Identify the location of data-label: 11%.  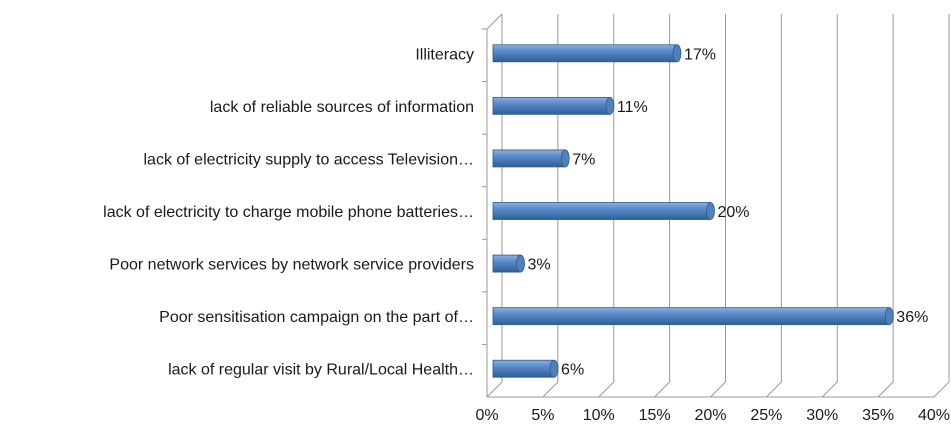
(632, 107).